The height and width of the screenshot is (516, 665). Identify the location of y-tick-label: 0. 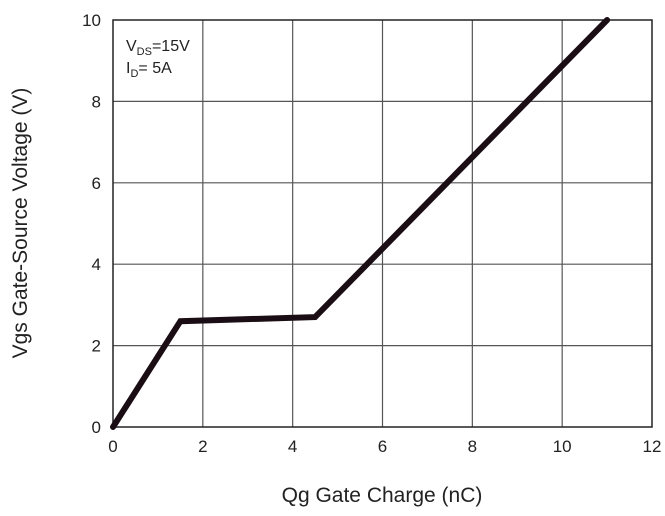
(96, 427).